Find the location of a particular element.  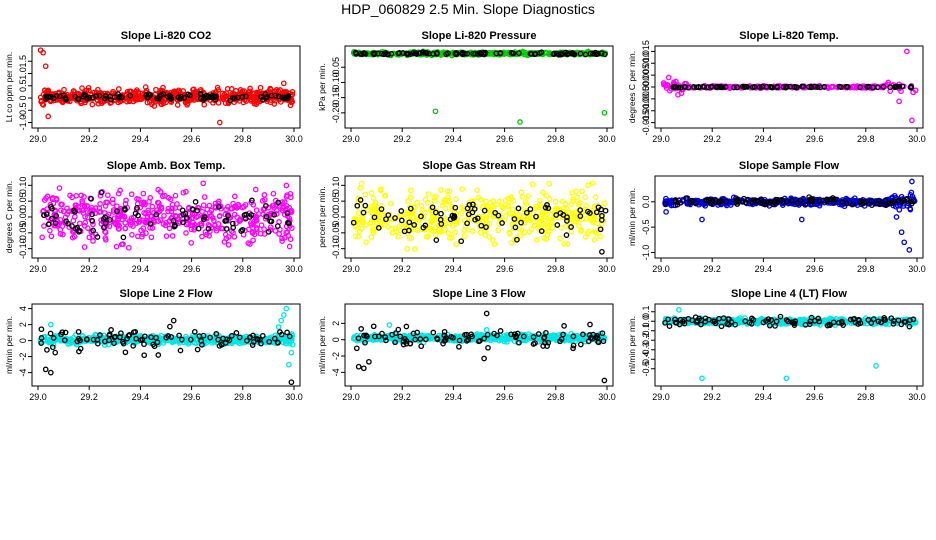

y-tick-label: 0.05 is located at coordinates (336, 201).